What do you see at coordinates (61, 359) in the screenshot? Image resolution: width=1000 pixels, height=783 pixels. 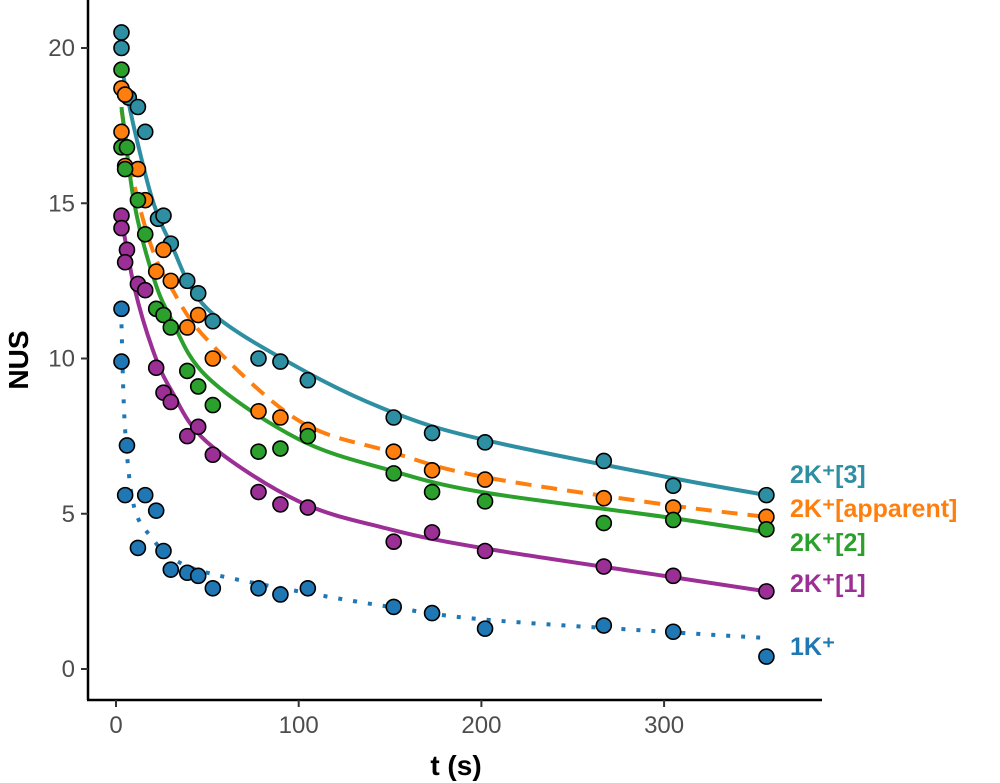 I see `y-tick-label: 10` at bounding box center [61, 359].